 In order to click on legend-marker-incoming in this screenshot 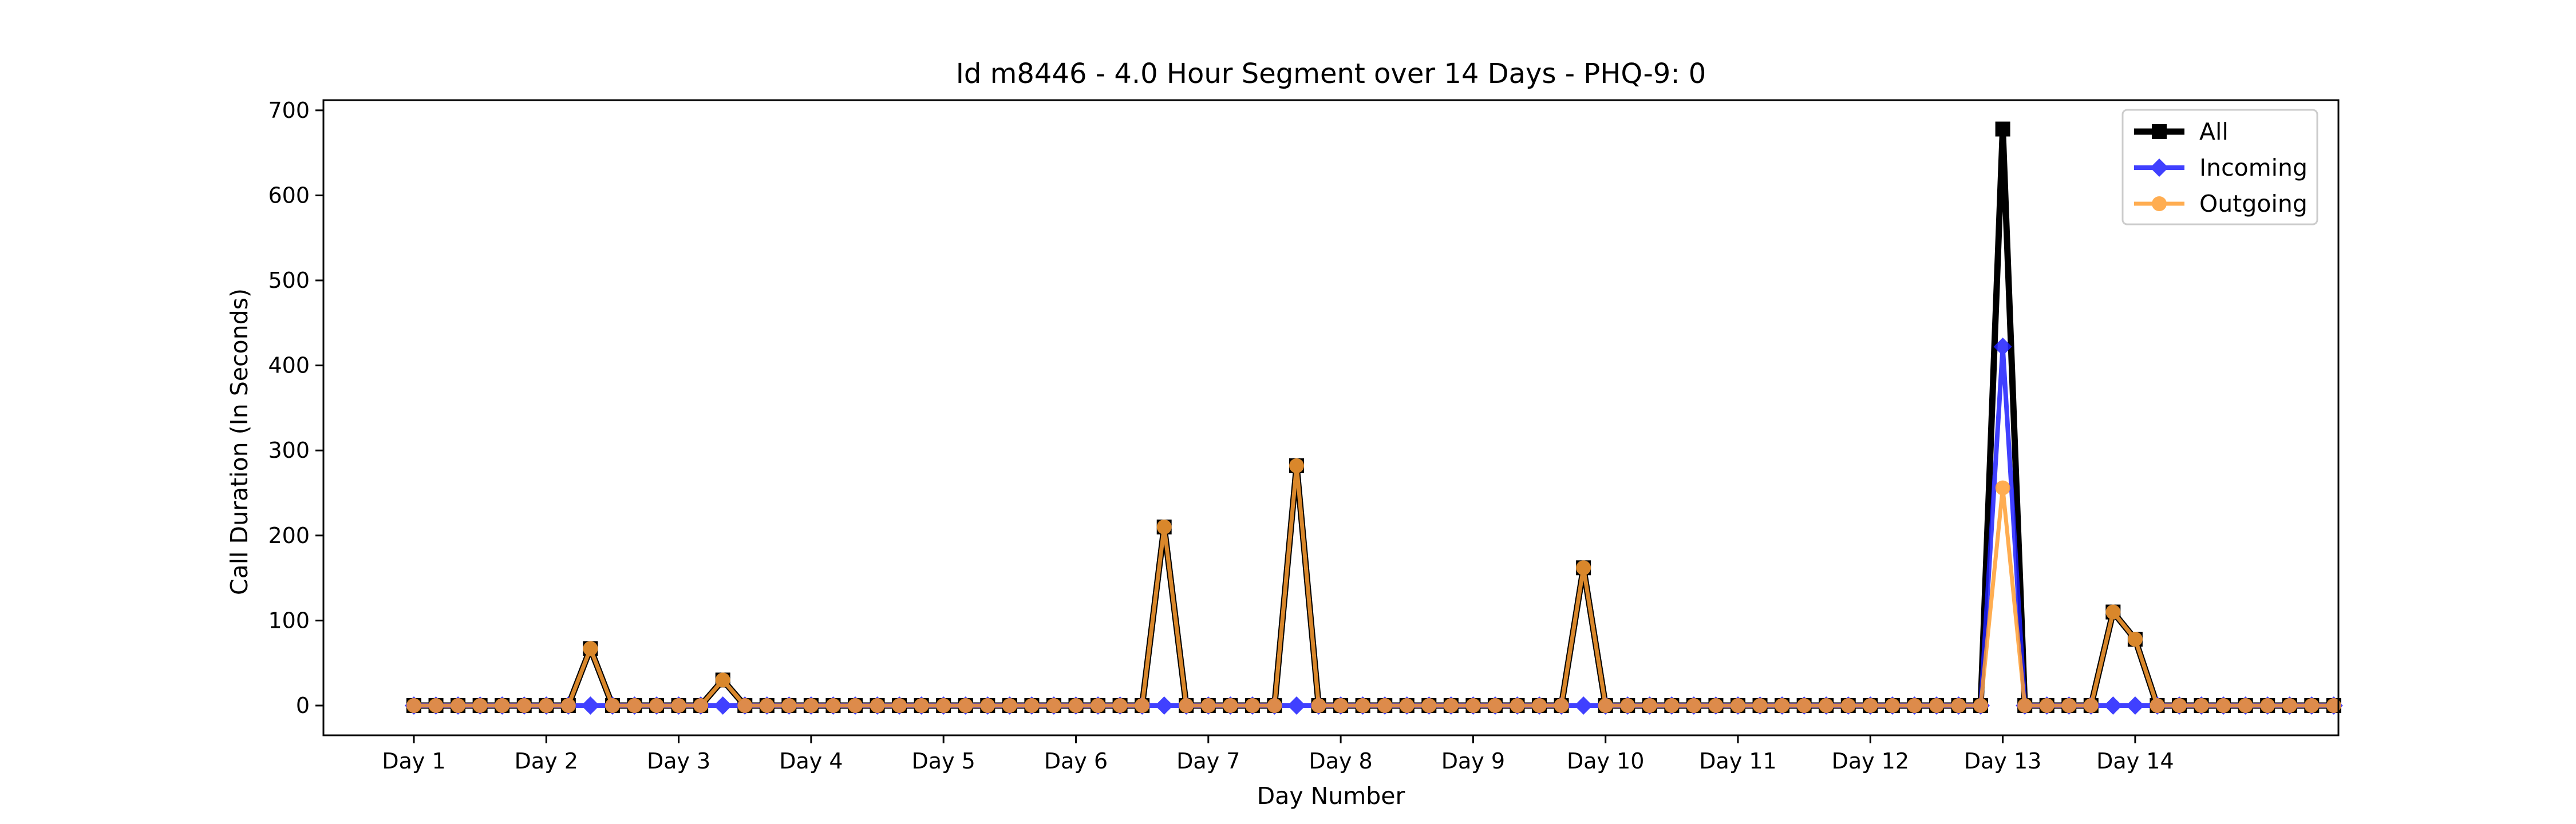, I will do `click(2159, 168)`.